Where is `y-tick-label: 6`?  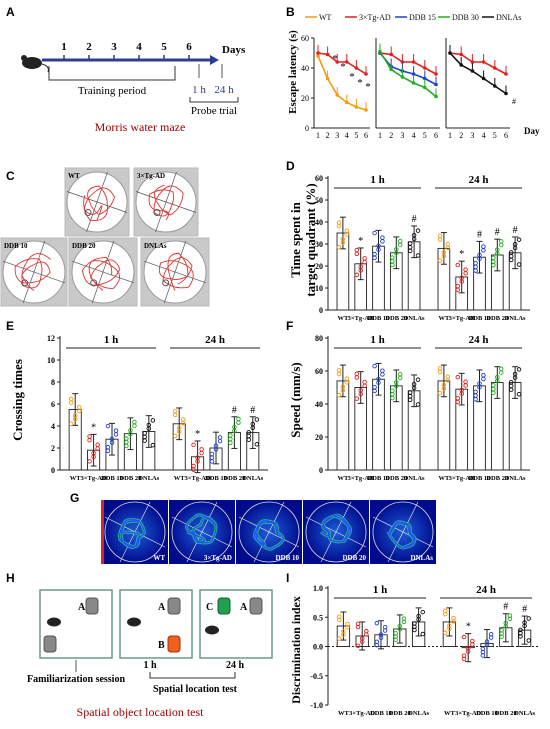 y-tick-label: 6 is located at coordinates (53, 404).